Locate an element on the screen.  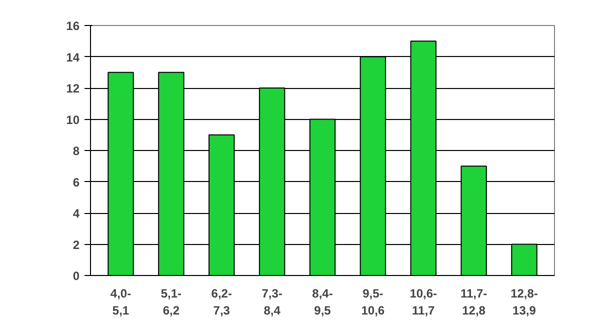
x-tick-label: 5,1- 6,2 is located at coordinates (171, 302).